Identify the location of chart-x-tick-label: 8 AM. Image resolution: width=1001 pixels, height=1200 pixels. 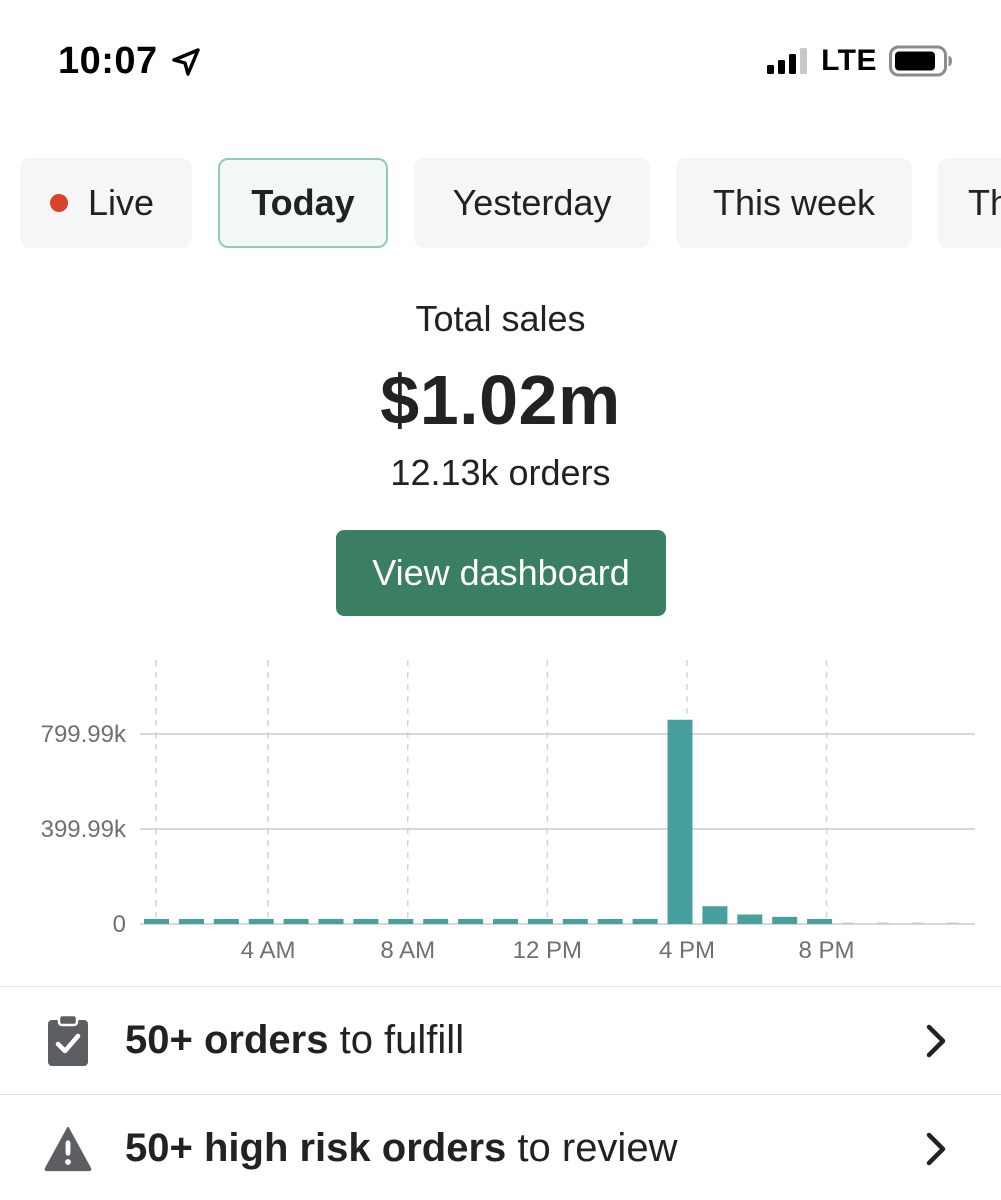
(407, 950).